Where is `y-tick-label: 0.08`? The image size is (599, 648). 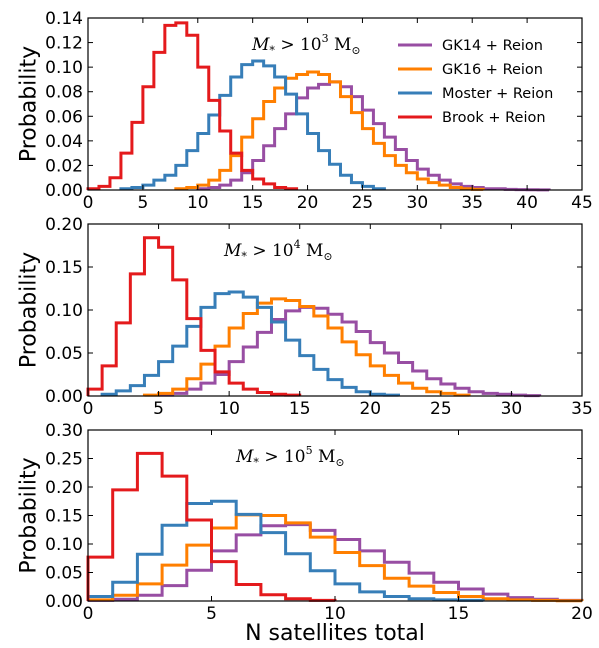 y-tick-label: 0.08 is located at coordinates (64, 93).